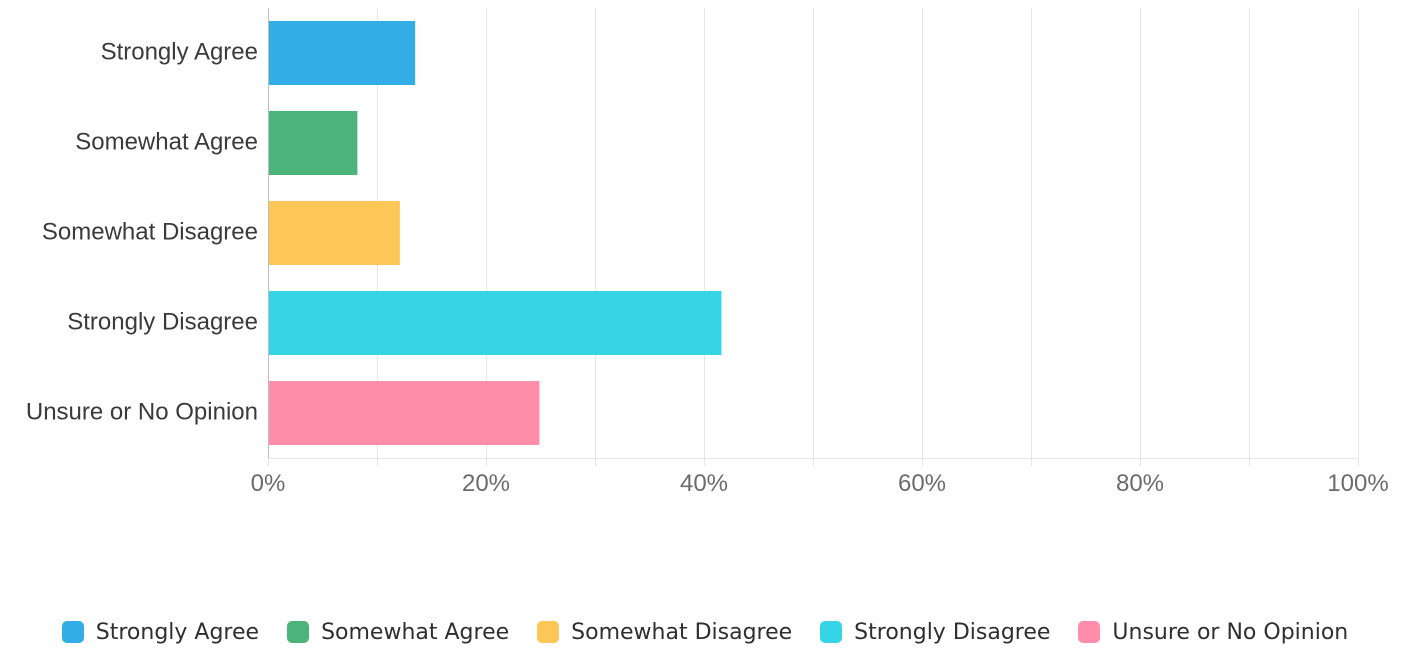  I want to click on x-tick-label: 0%, so click(268, 483).